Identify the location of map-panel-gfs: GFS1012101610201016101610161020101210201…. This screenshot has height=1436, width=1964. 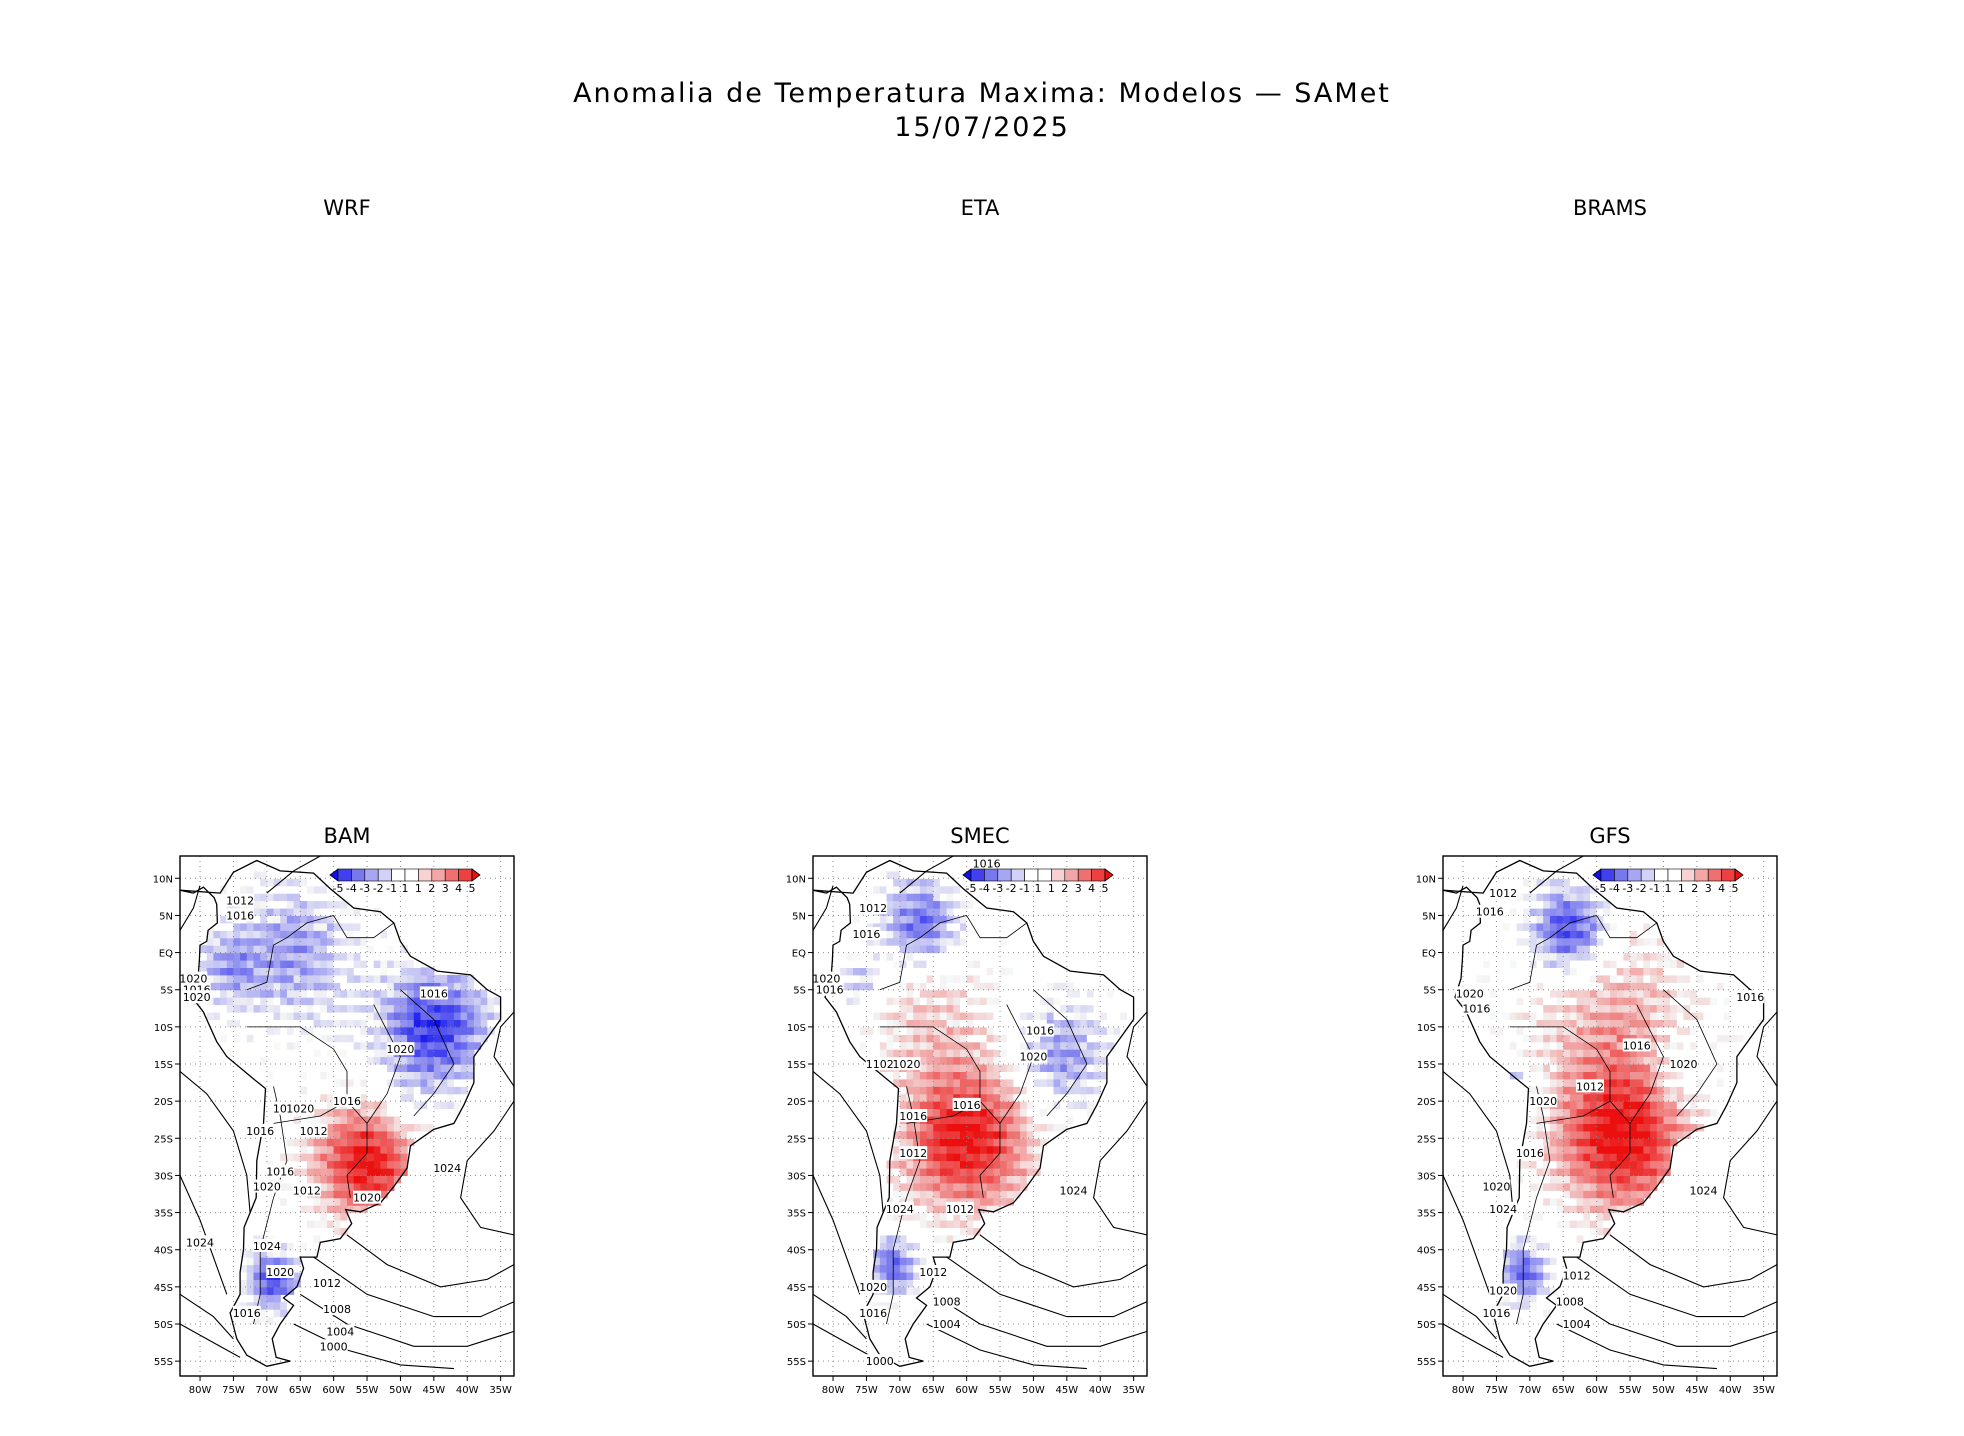
(1597, 1110).